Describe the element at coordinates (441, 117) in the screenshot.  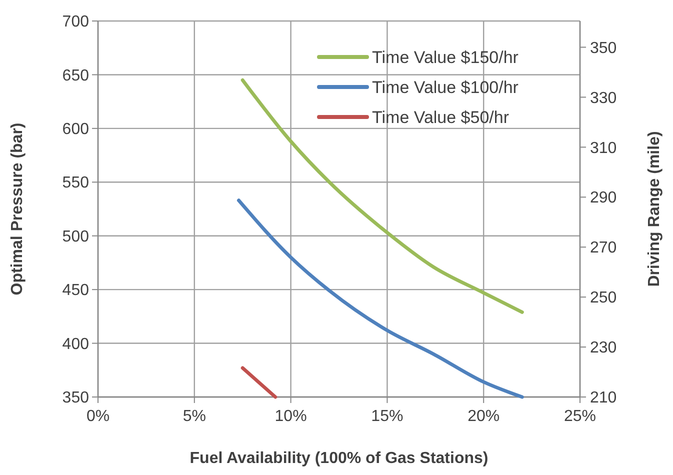
I see `legend-label: Time Value $50/hr` at that location.